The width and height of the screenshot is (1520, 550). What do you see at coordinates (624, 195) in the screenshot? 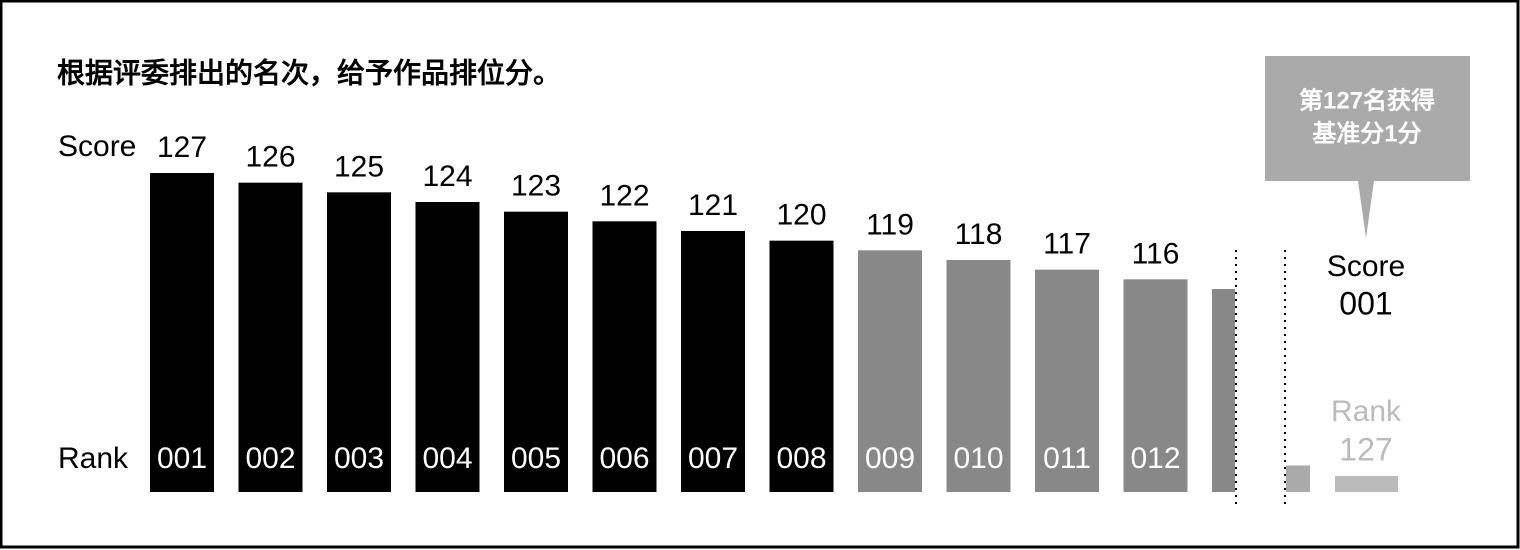
I see `value-label: 122` at bounding box center [624, 195].